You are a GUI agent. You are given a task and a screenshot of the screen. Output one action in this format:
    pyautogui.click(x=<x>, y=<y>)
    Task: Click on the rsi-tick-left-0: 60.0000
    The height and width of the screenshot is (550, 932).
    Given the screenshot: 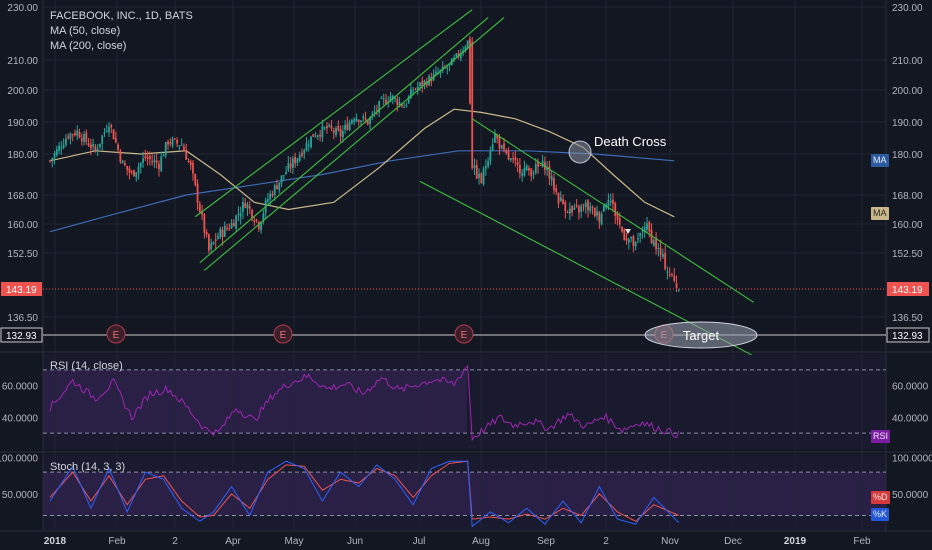 What is the action you would take?
    pyautogui.click(x=20, y=387)
    